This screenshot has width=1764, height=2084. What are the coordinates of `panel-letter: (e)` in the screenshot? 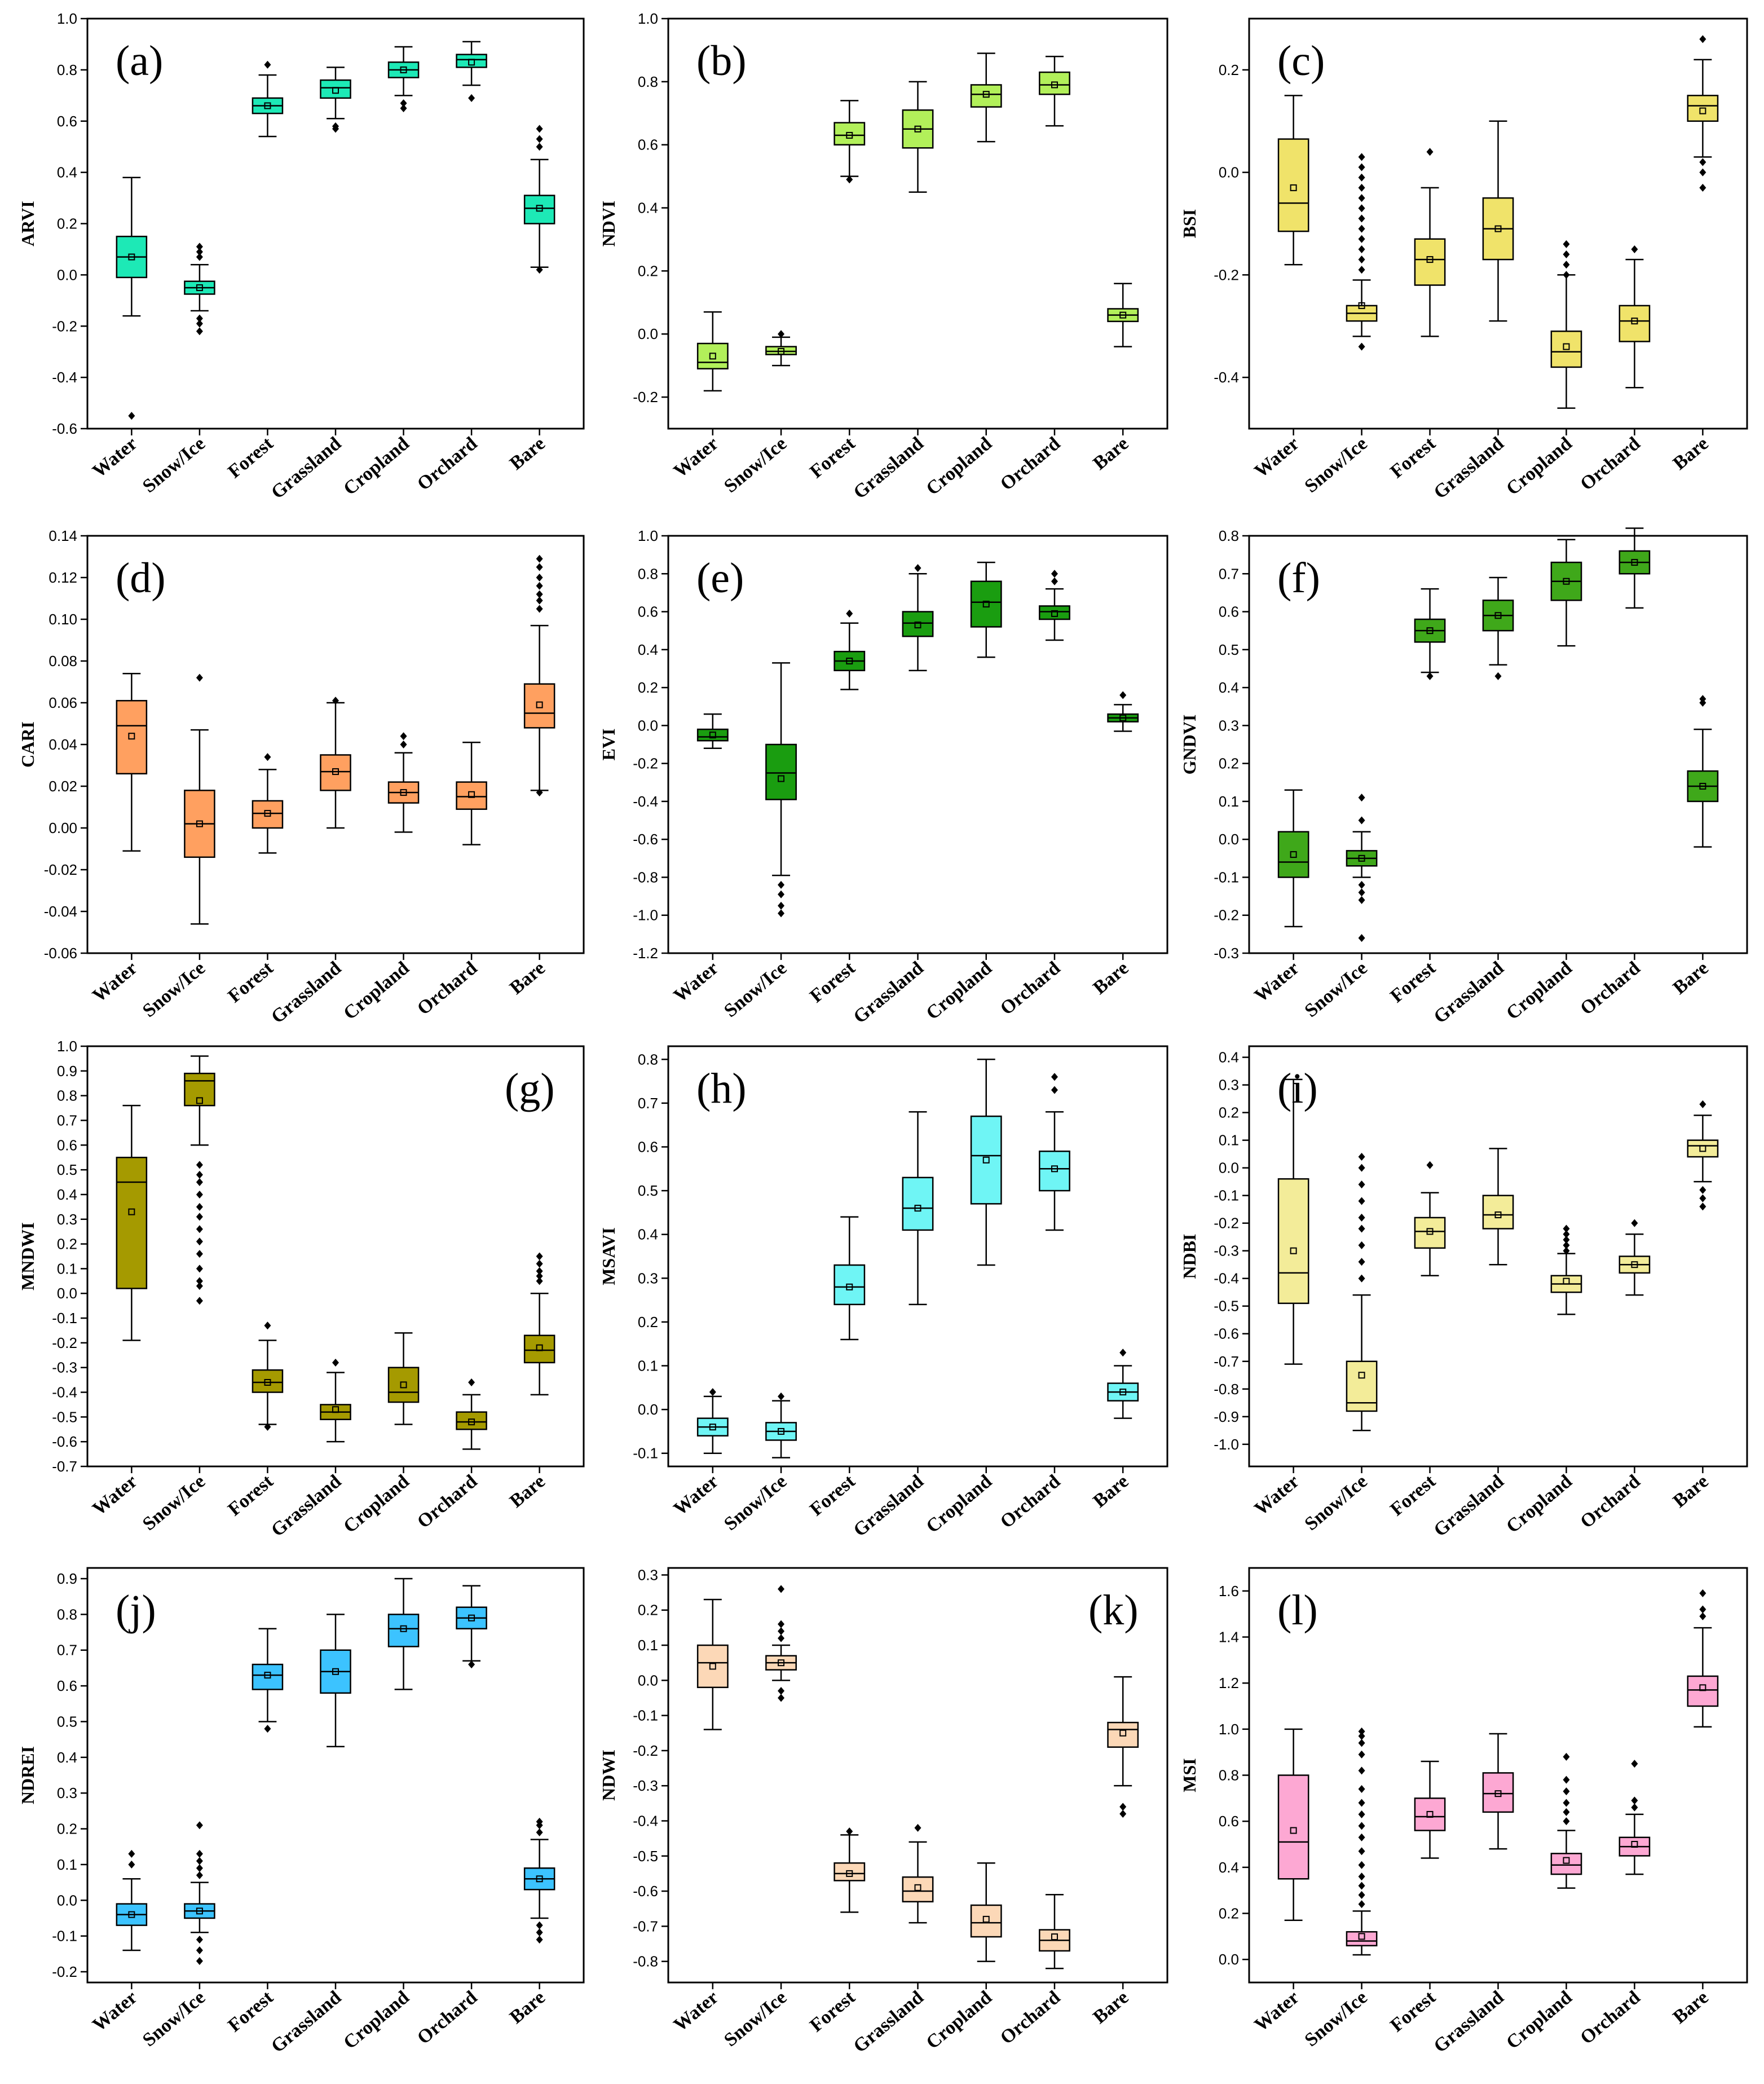 It's located at (720, 578).